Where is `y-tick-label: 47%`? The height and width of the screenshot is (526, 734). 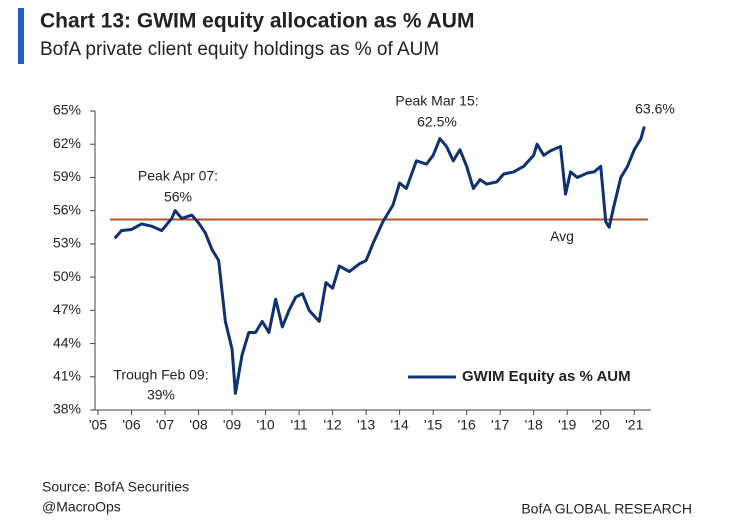
y-tick-label: 47% is located at coordinates (67, 309).